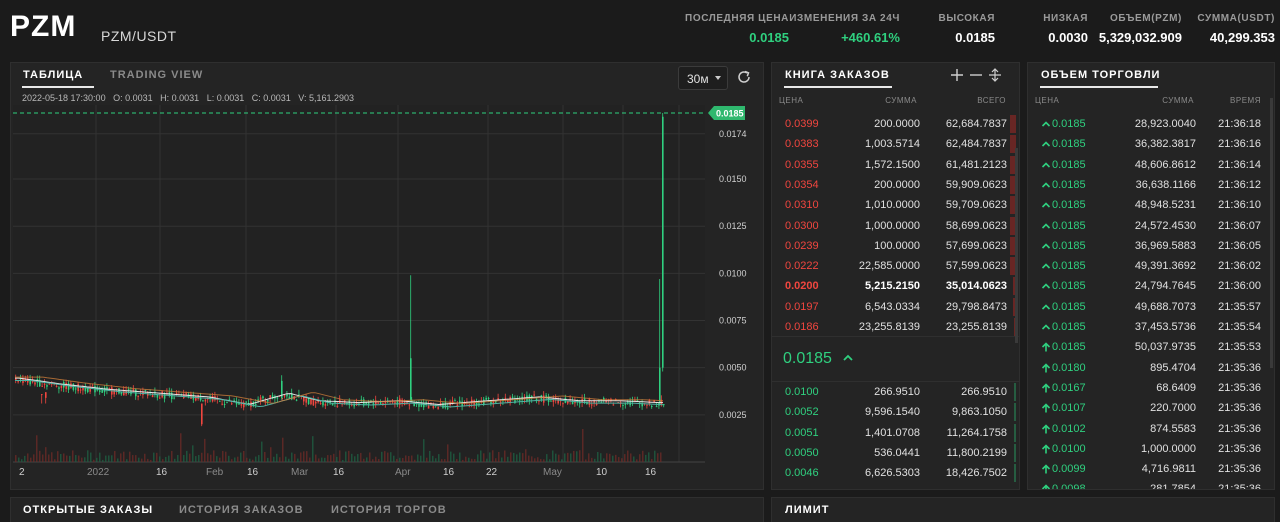 The height and width of the screenshot is (522, 1280). Describe the element at coordinates (895, 226) in the screenshot. I see `ask-row: 0.0300 1,000.0000 58,699.0623` at that location.